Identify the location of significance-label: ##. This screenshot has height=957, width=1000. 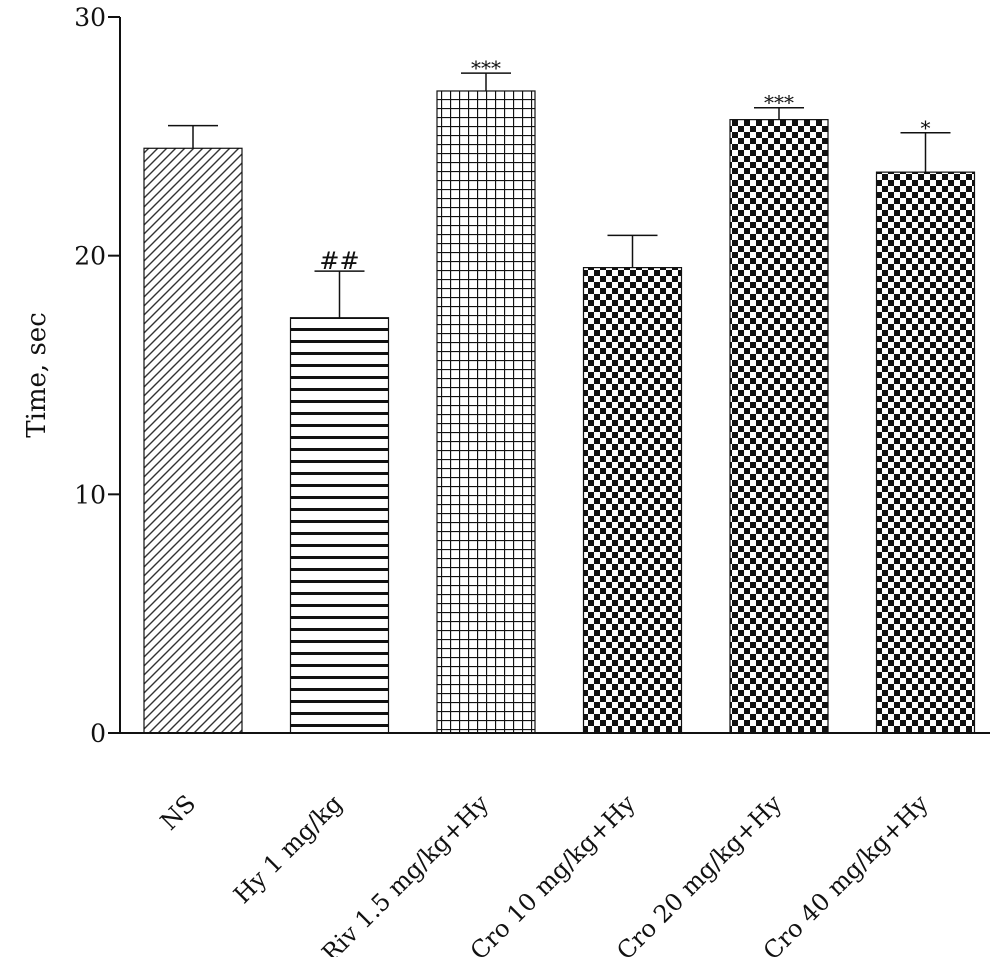
(339, 261).